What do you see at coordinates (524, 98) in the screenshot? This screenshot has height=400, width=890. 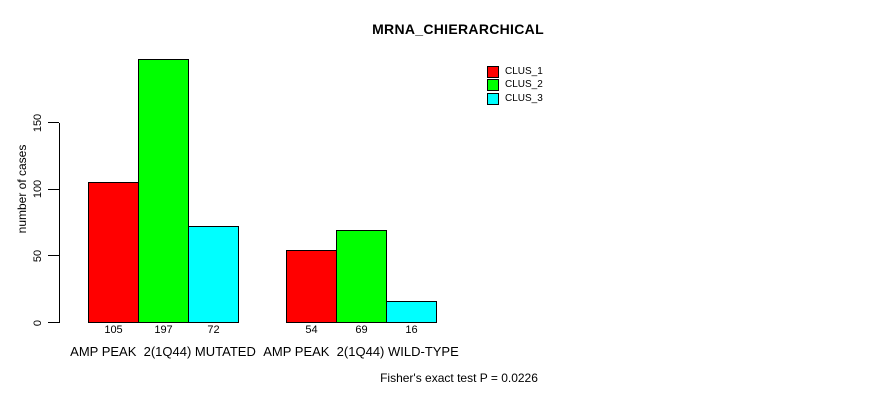 I see `legend-item-label: CLUS_3` at bounding box center [524, 98].